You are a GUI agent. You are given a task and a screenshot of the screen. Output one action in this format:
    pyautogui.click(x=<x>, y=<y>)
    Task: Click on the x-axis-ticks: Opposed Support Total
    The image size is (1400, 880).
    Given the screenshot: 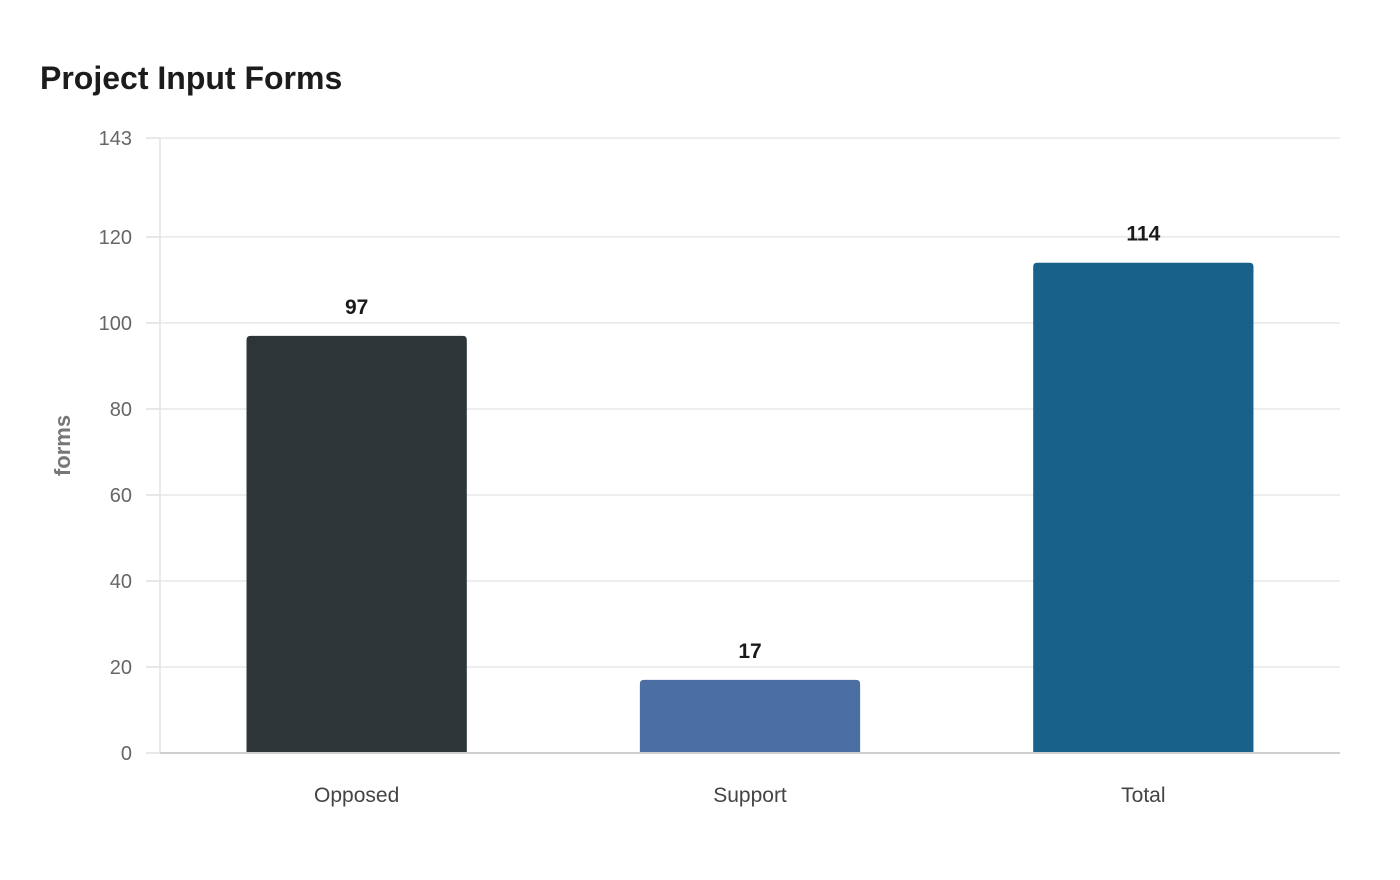 What is the action you would take?
    pyautogui.click(x=739, y=795)
    